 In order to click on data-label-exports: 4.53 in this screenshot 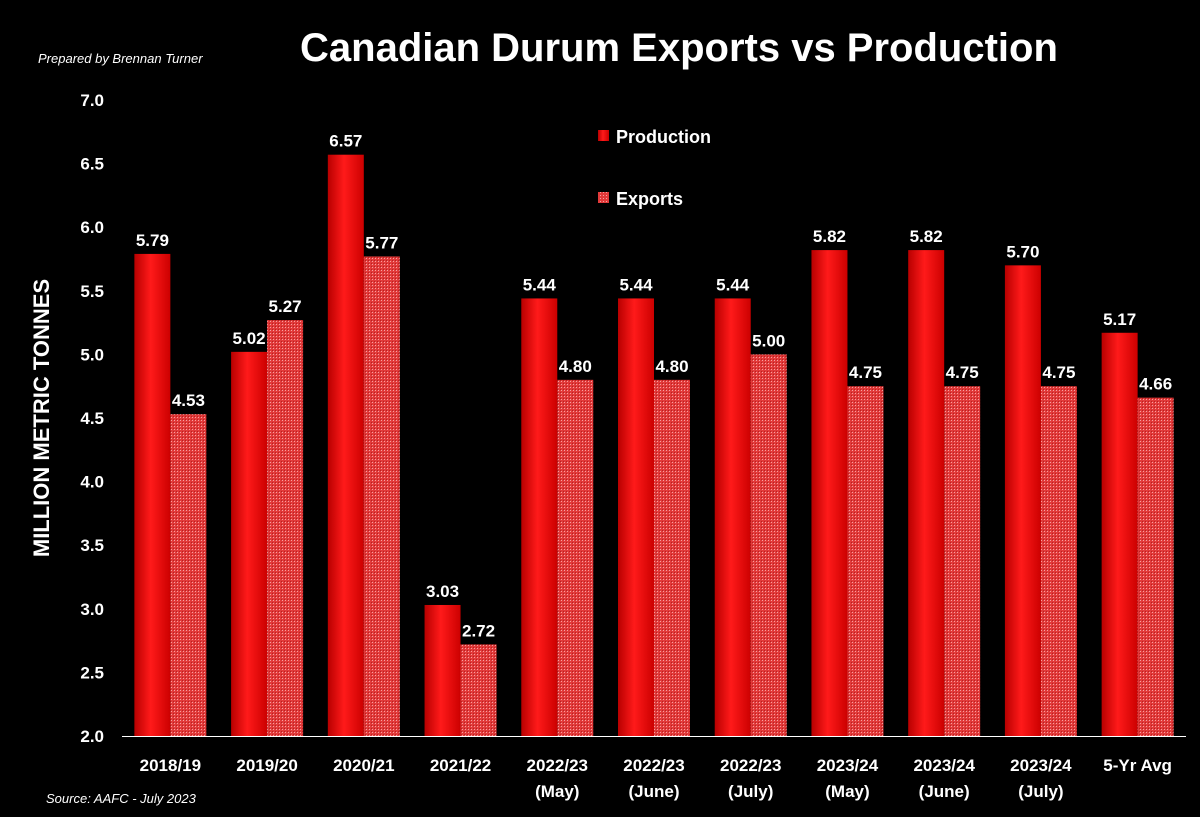, I will do `click(188, 400)`.